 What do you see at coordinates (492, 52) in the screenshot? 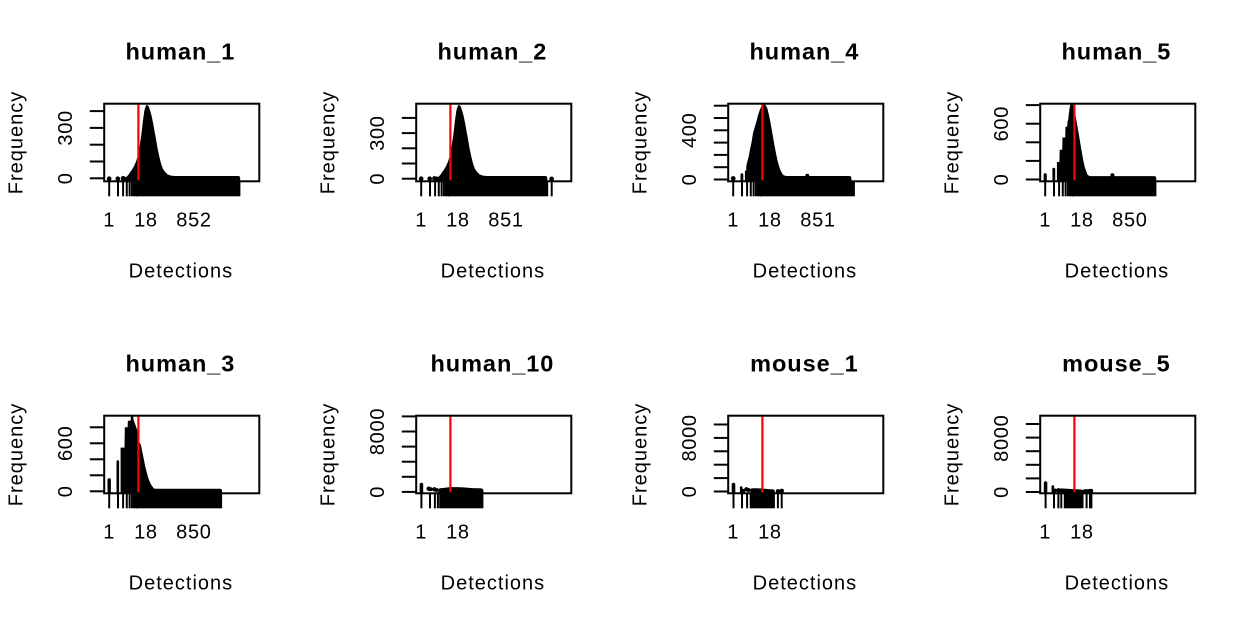
I see `svg-text: human_2` at bounding box center [492, 52].